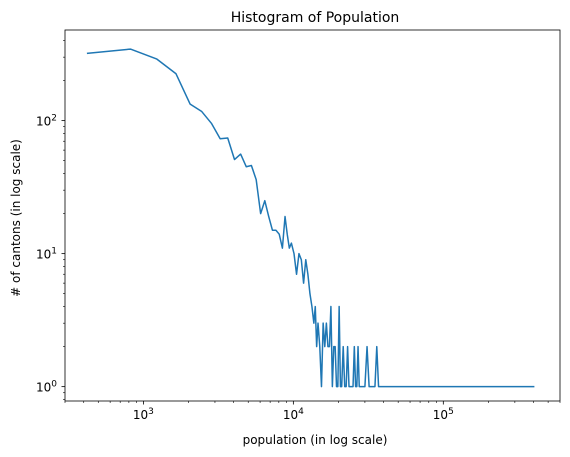 This screenshot has height=457, width=570. I want to click on x-axis-label: population (in log scale), so click(315, 440).